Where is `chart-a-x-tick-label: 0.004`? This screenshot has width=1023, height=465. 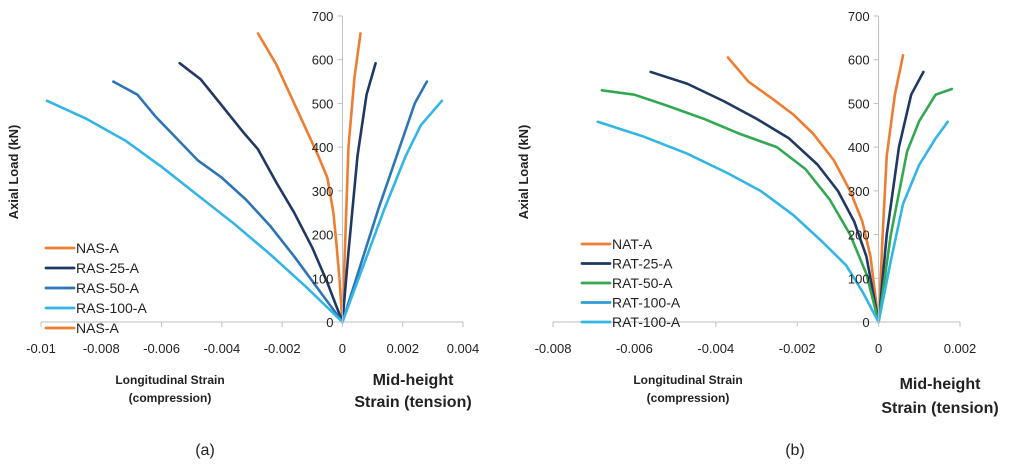
chart-a-x-tick-label: 0.004 is located at coordinates (463, 348).